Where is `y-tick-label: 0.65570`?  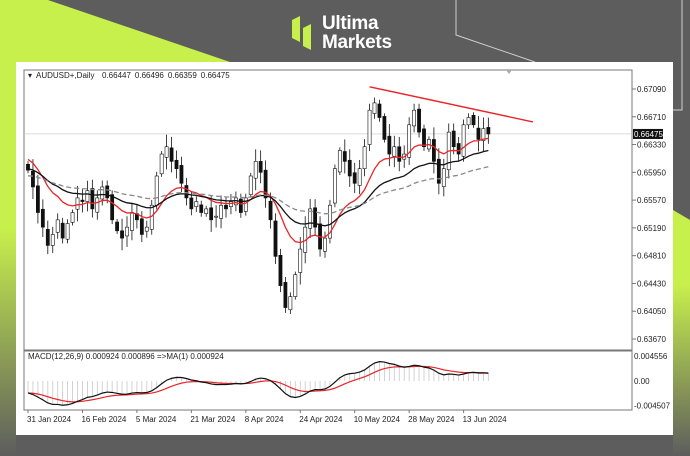
y-tick-label: 0.65570 is located at coordinates (651, 200).